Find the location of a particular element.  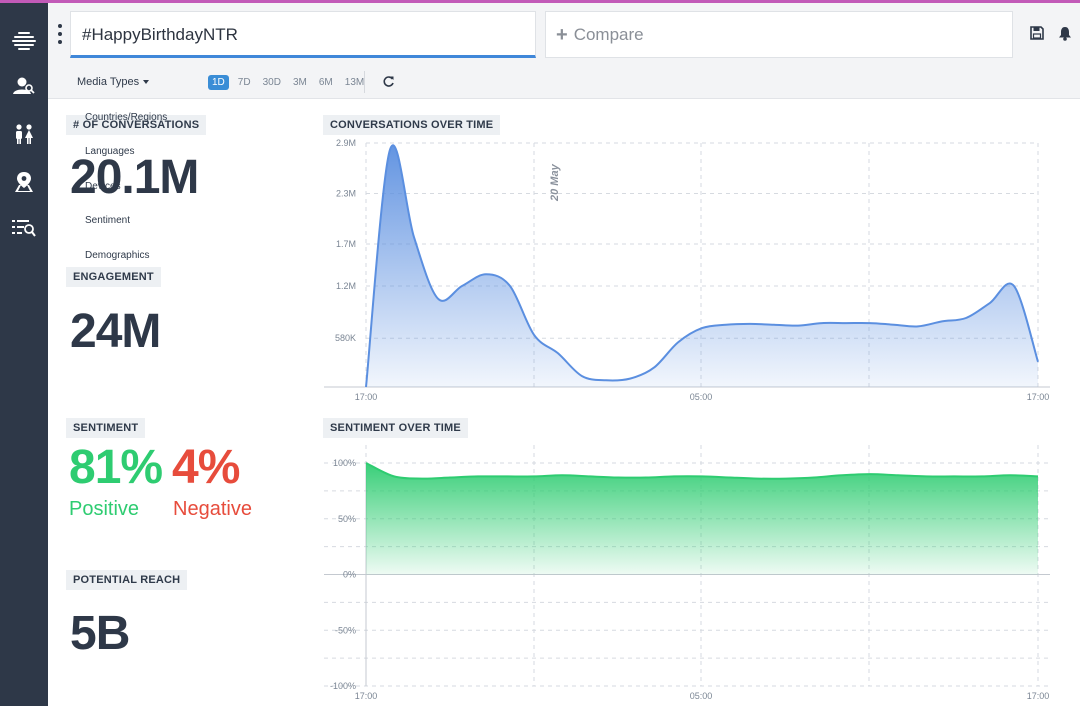

caret-down-icon is located at coordinates (146, 82).